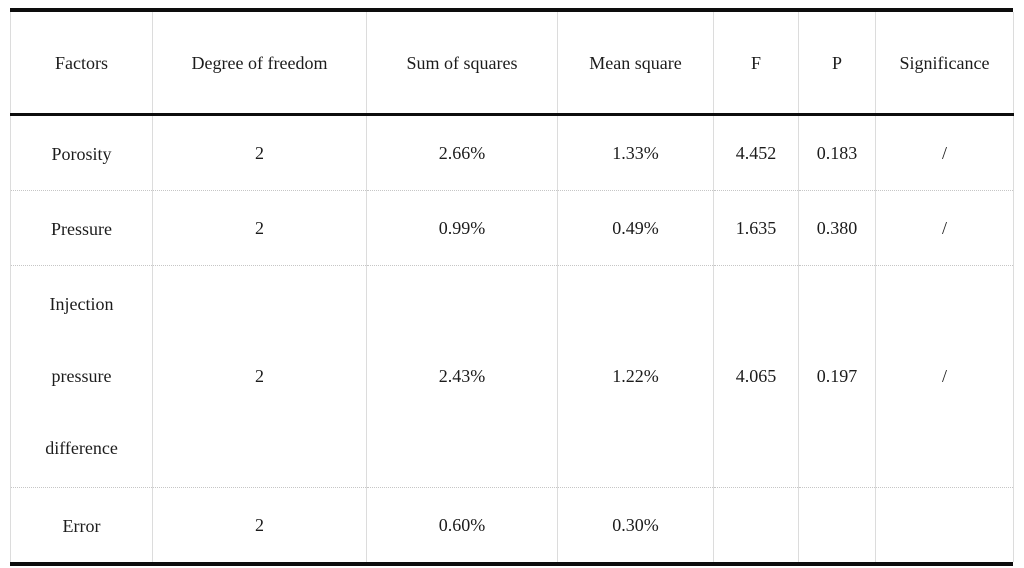  What do you see at coordinates (462, 227) in the screenshot?
I see `cell-sum-squares: 0.99%` at bounding box center [462, 227].